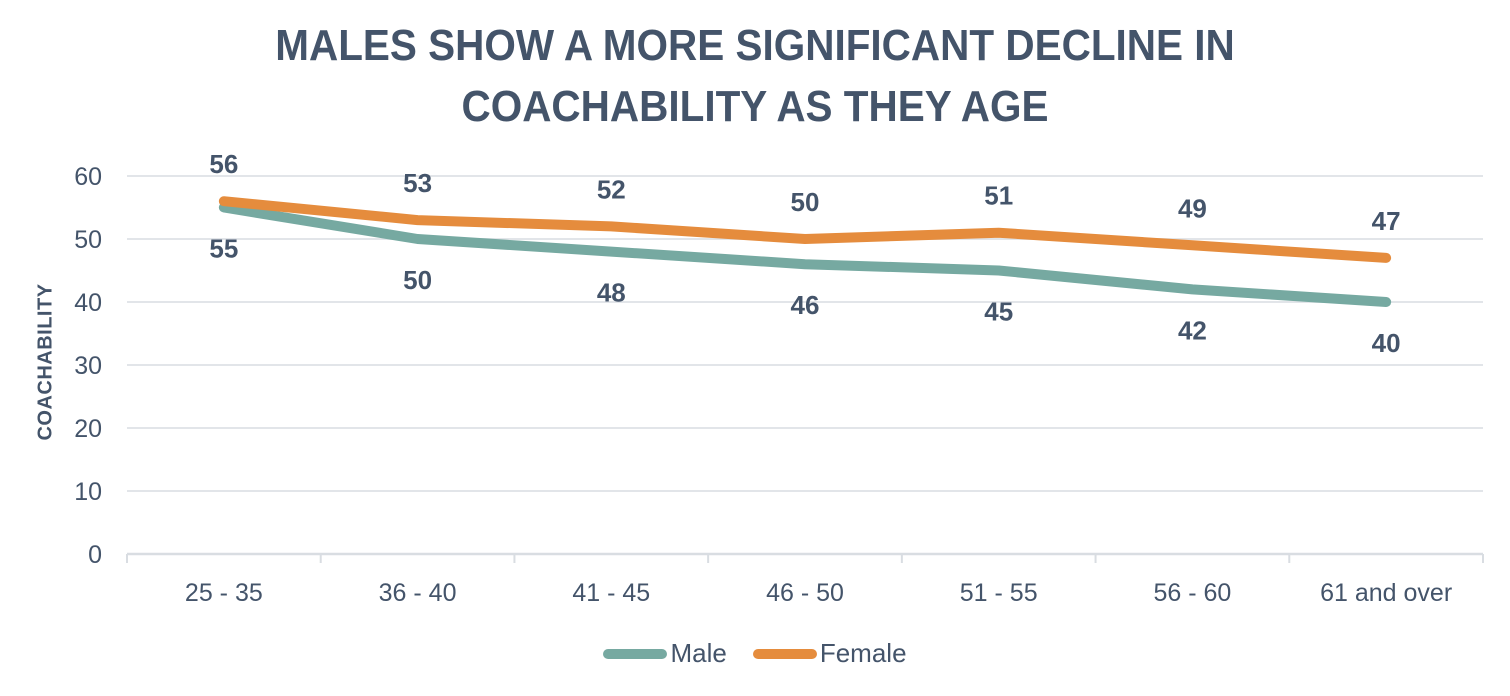  I want to click on series-line-female, so click(805, 229).